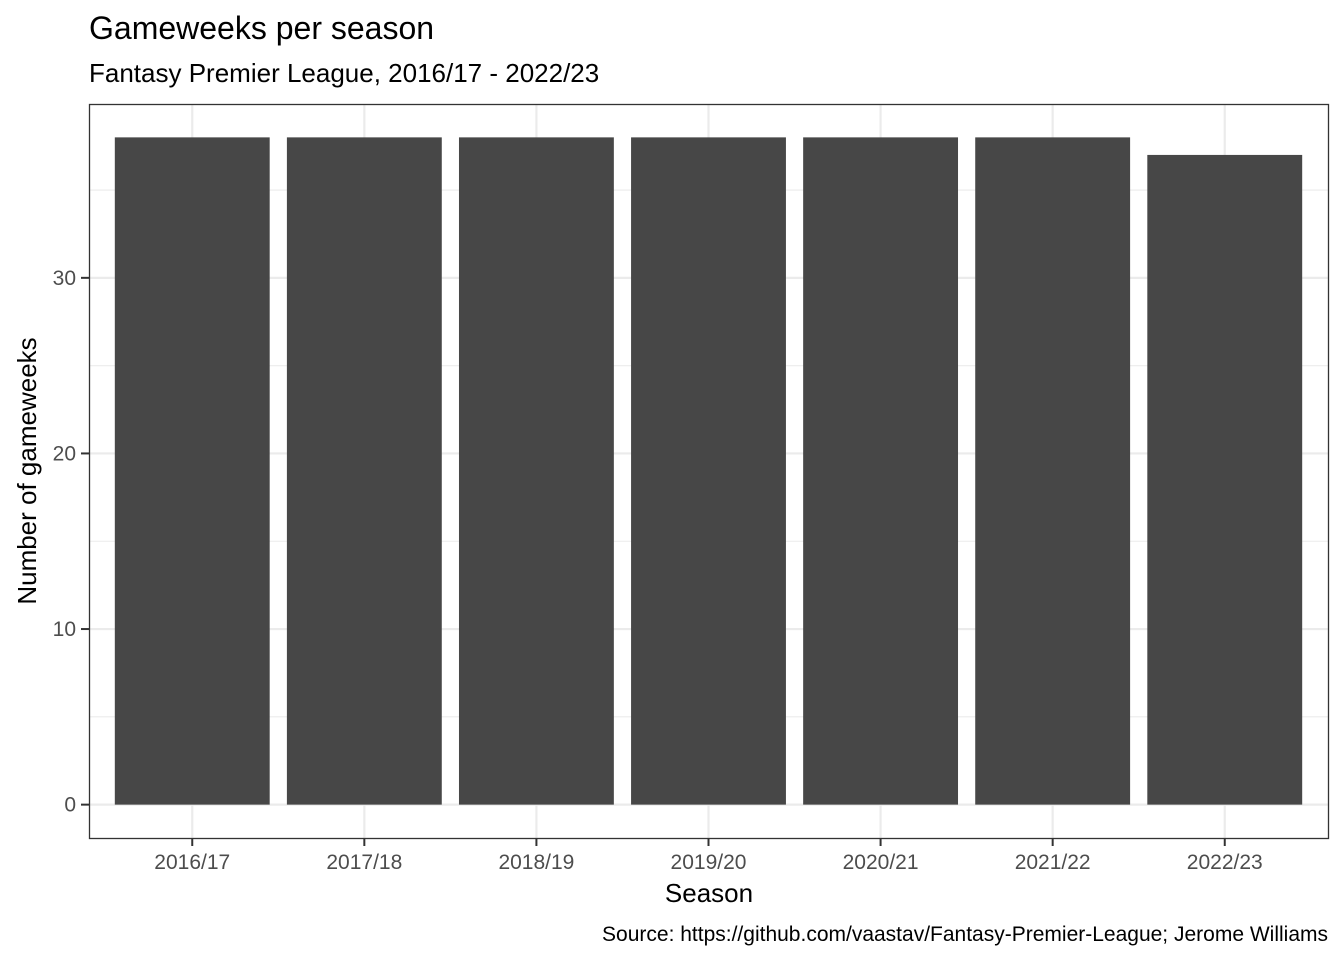 The height and width of the screenshot is (960, 1344). What do you see at coordinates (70, 805) in the screenshot?
I see `y-tick-label: 0` at bounding box center [70, 805].